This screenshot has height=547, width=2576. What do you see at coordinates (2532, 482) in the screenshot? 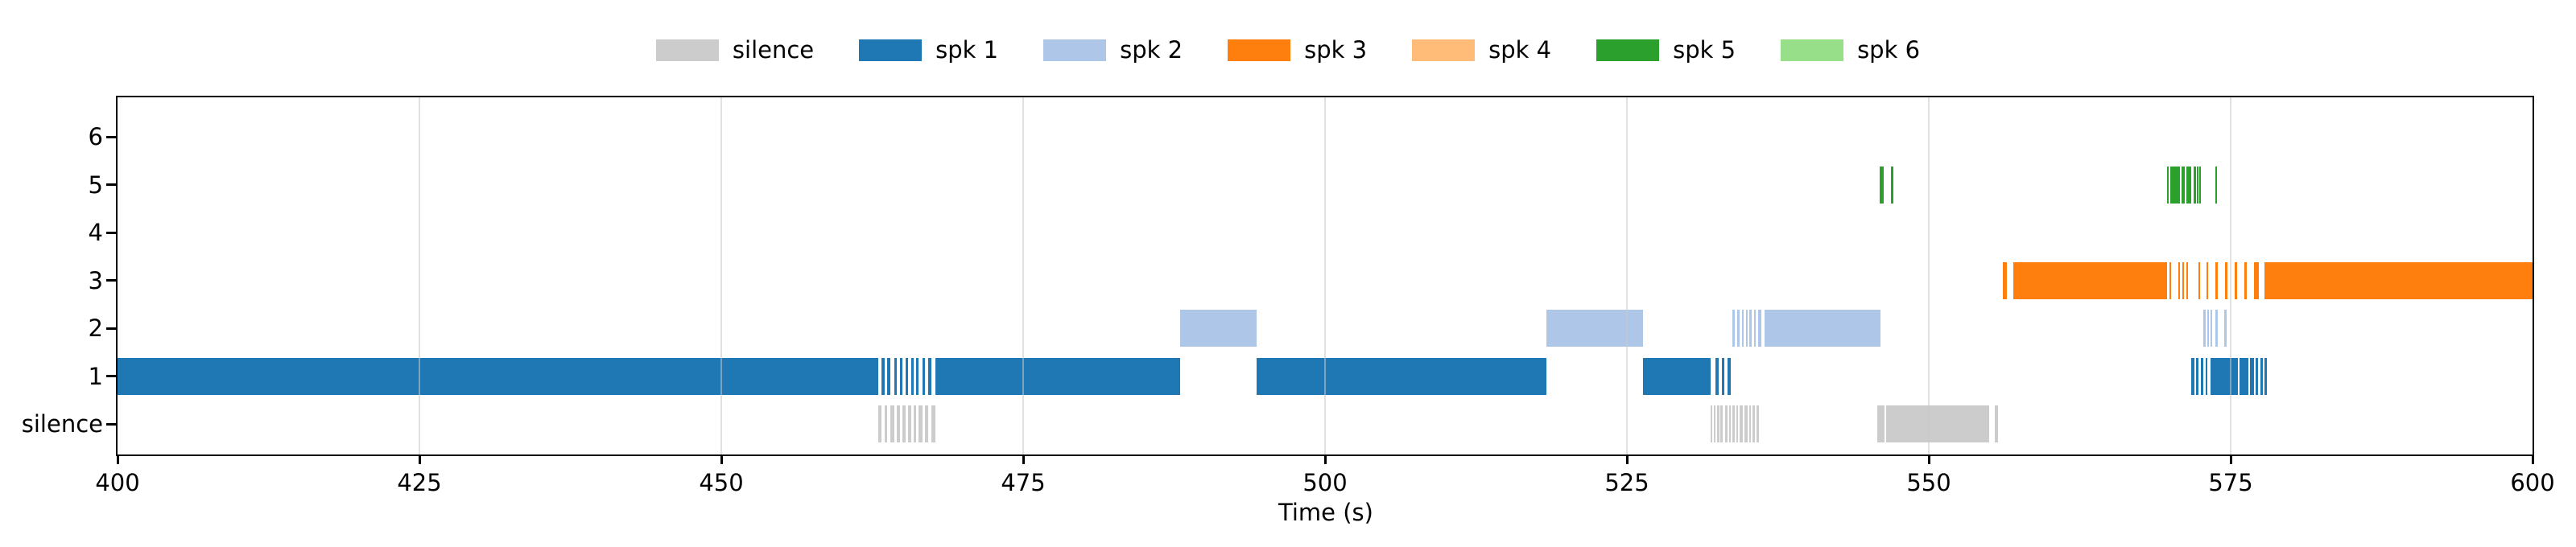
I see `x-tick-label-600: 600` at bounding box center [2532, 482].